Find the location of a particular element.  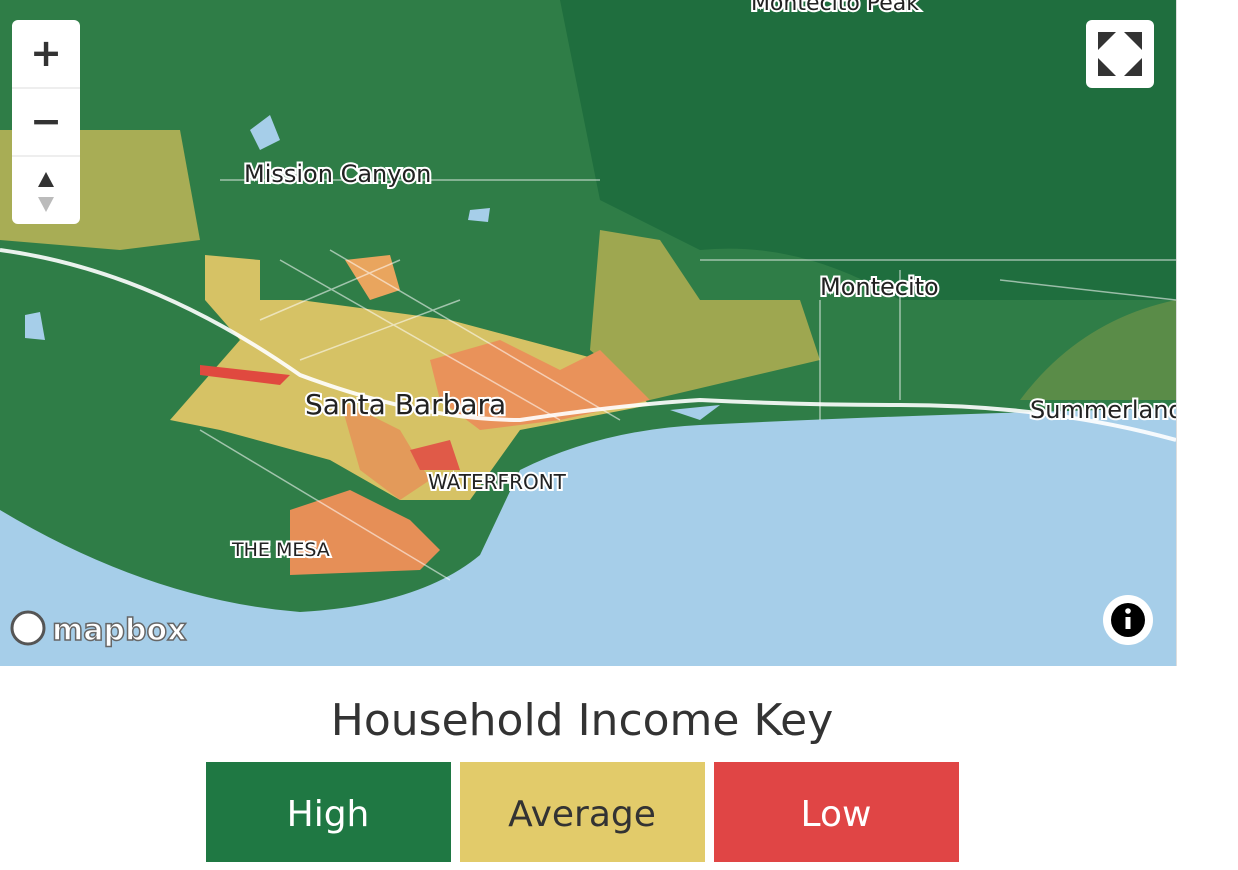

attribution: mapbox is located at coordinates (119, 630).